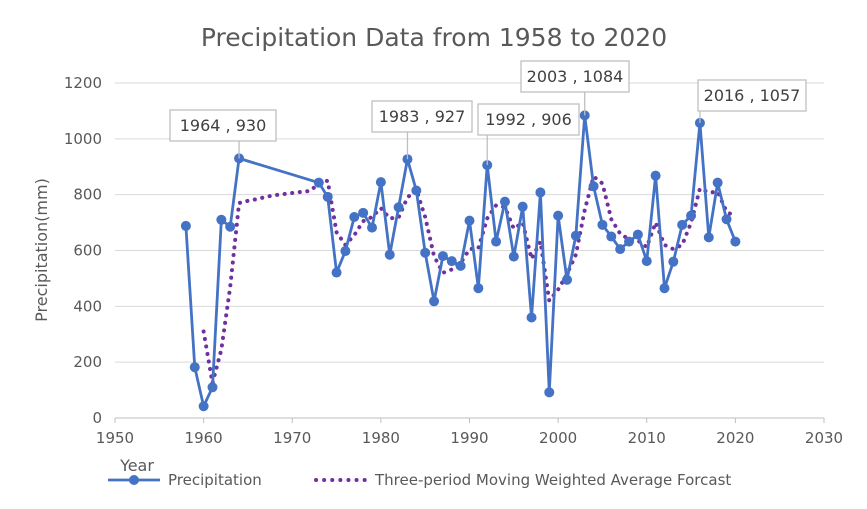 Image resolution: width=867 pixels, height=509 pixels. Describe the element at coordinates (203, 406) in the screenshot. I see `data-point-1960` at that location.